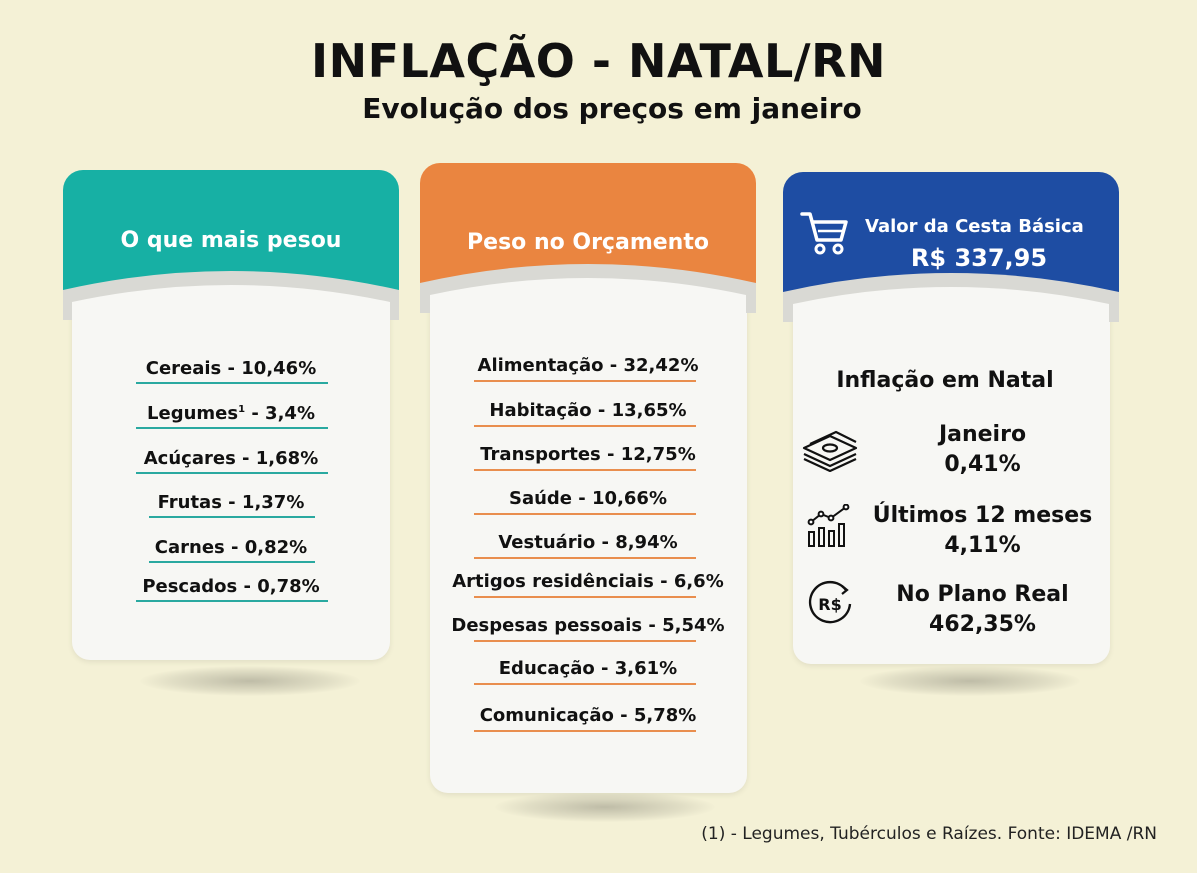 The height and width of the screenshot is (873, 1197). I want to click on inflation-stat-label: Janeiro, so click(982, 434).